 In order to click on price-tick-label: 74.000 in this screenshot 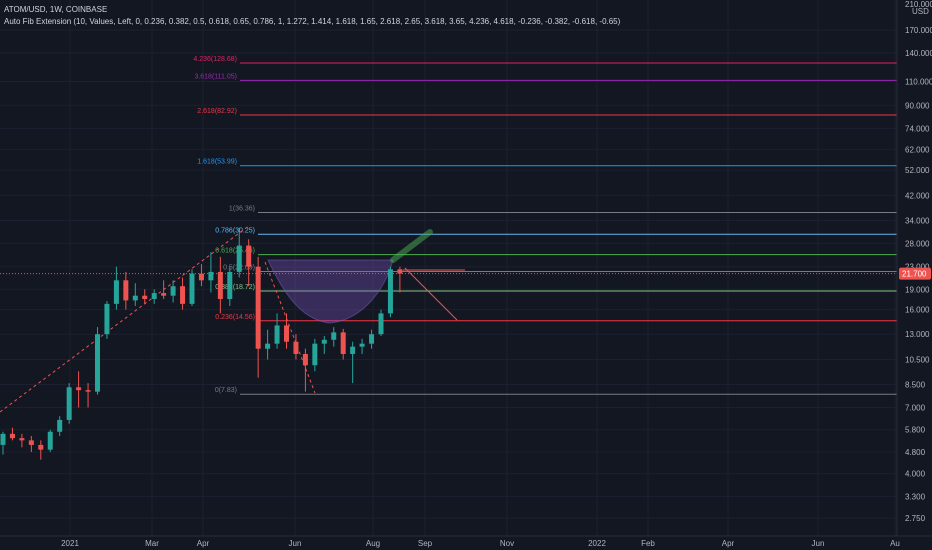, I will do `click(917, 128)`.